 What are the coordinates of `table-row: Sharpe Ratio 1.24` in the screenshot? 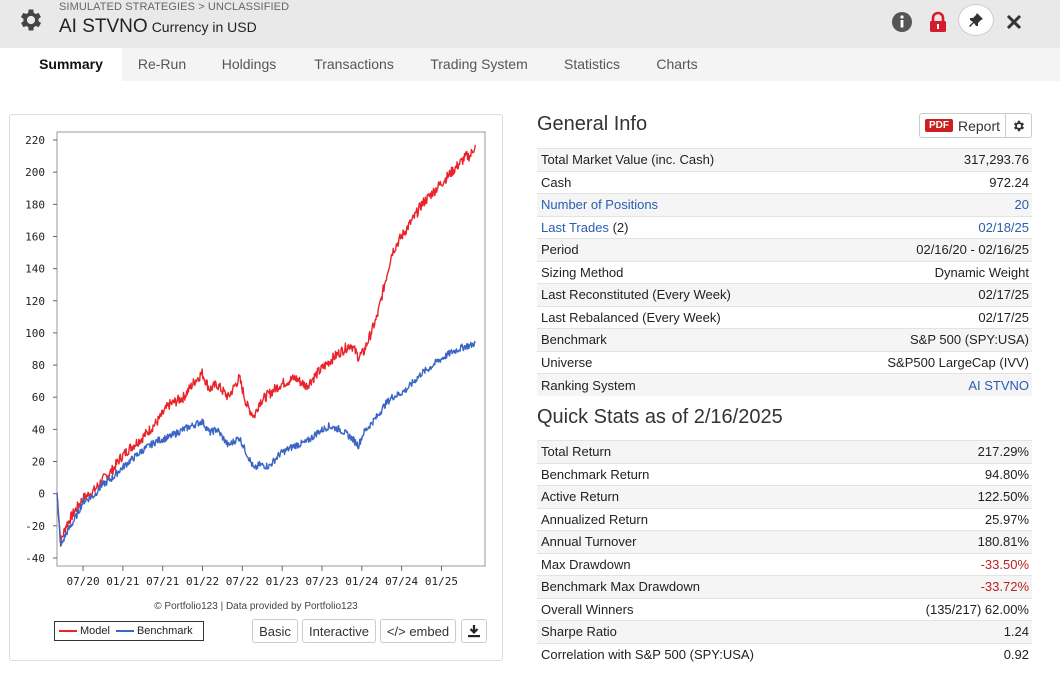 It's located at (784, 631).